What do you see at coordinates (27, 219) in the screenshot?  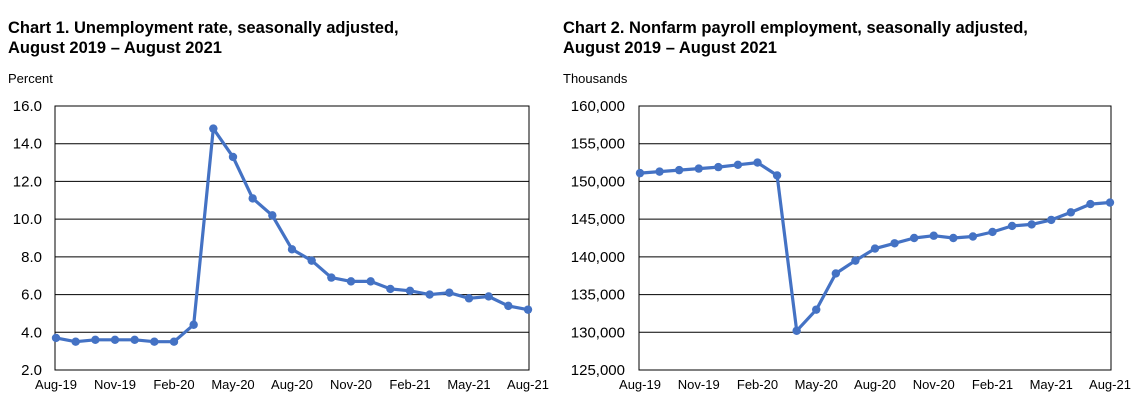 I see `y-tick-label: 10.0` at bounding box center [27, 219].